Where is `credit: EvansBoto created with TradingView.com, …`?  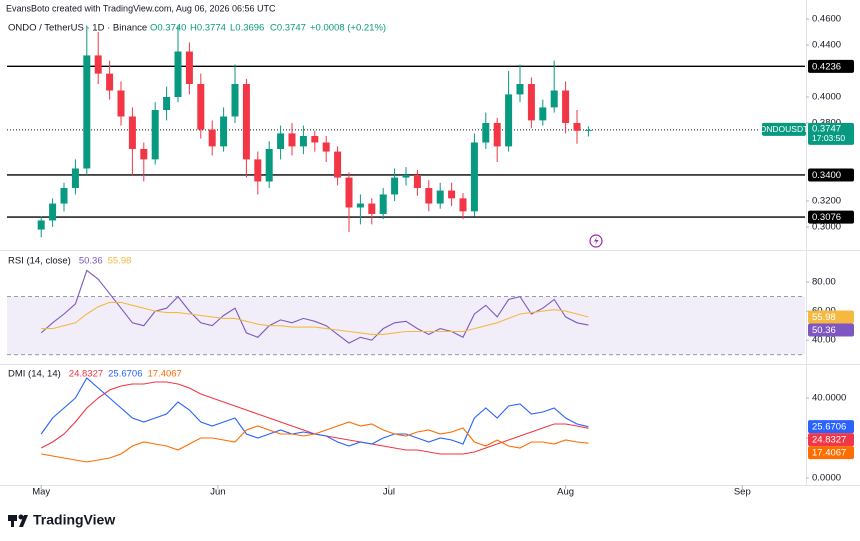 credit: EvansBoto created with TradingView.com, … is located at coordinates (141, 8).